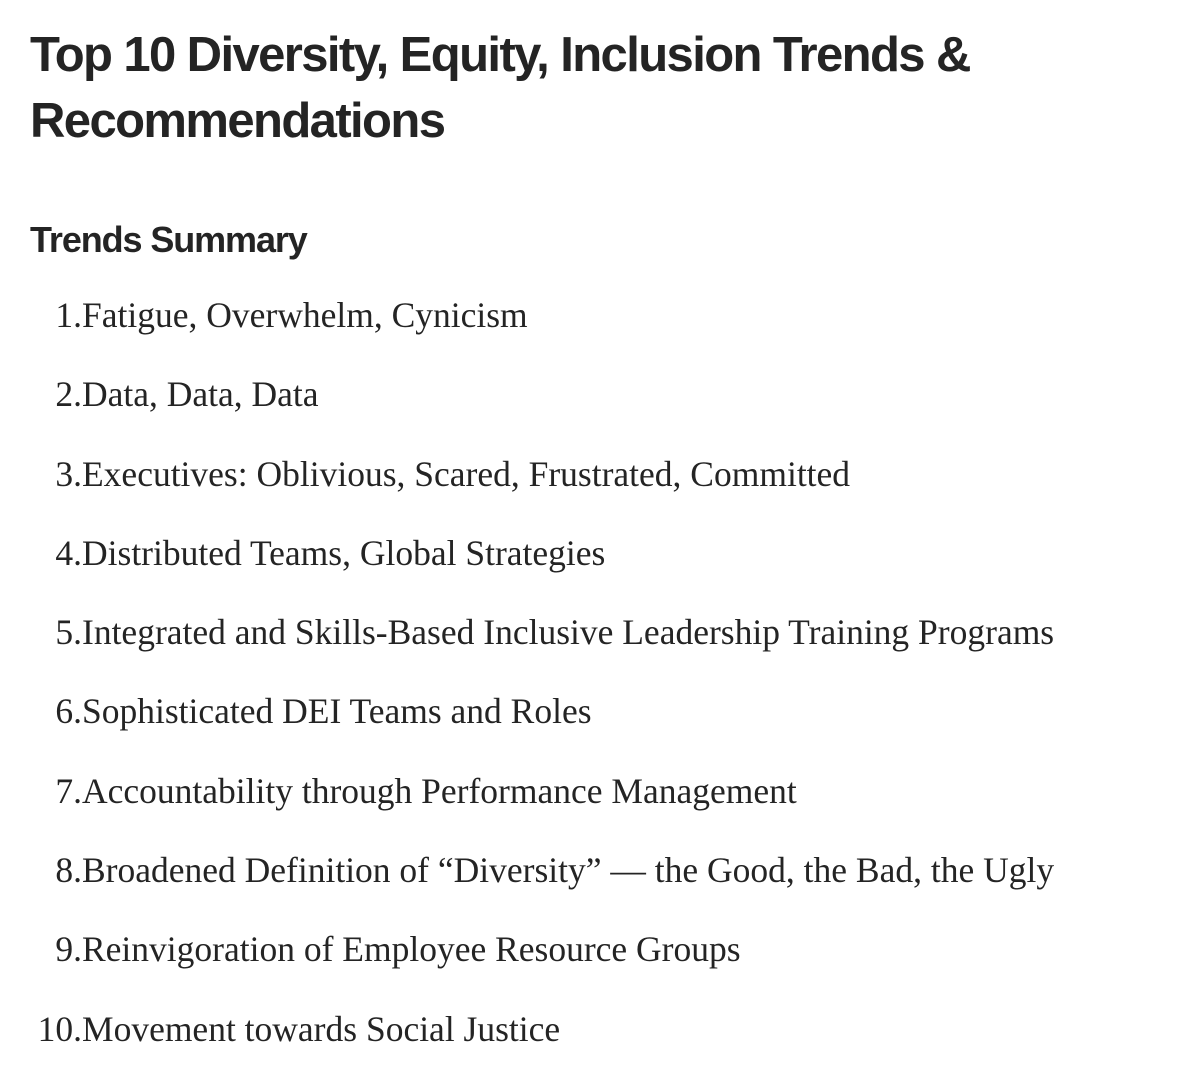 This screenshot has width=1200, height=1085. I want to click on list-item-number: 4., so click(68, 552).